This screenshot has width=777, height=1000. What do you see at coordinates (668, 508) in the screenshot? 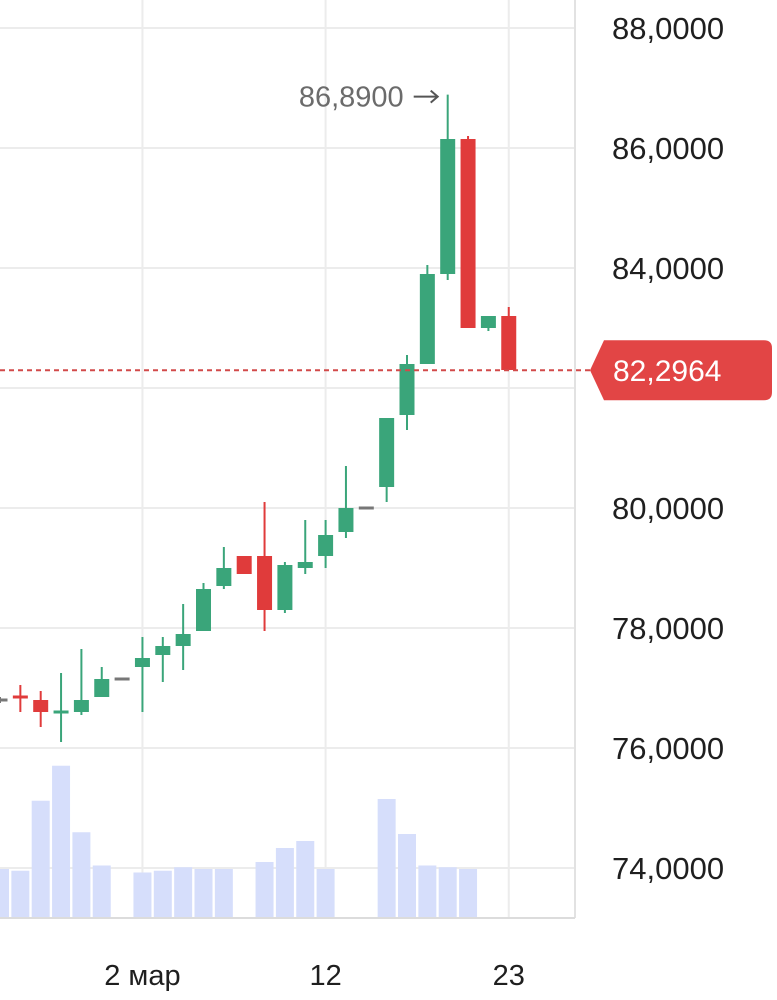
I see `y-tick-label: 80,0000` at bounding box center [668, 508].